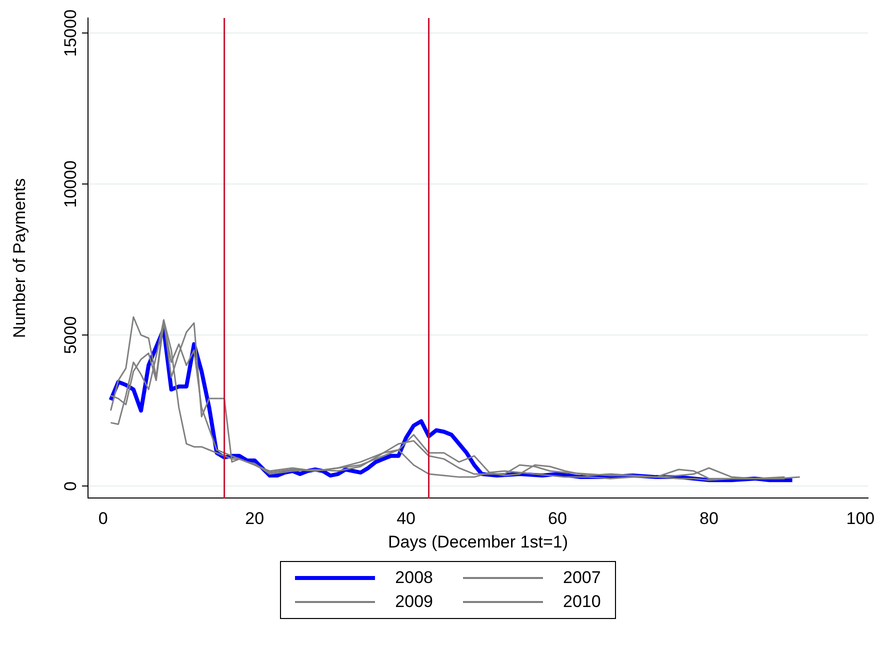  What do you see at coordinates (254, 518) in the screenshot?
I see `x-tick-label: 20` at bounding box center [254, 518].